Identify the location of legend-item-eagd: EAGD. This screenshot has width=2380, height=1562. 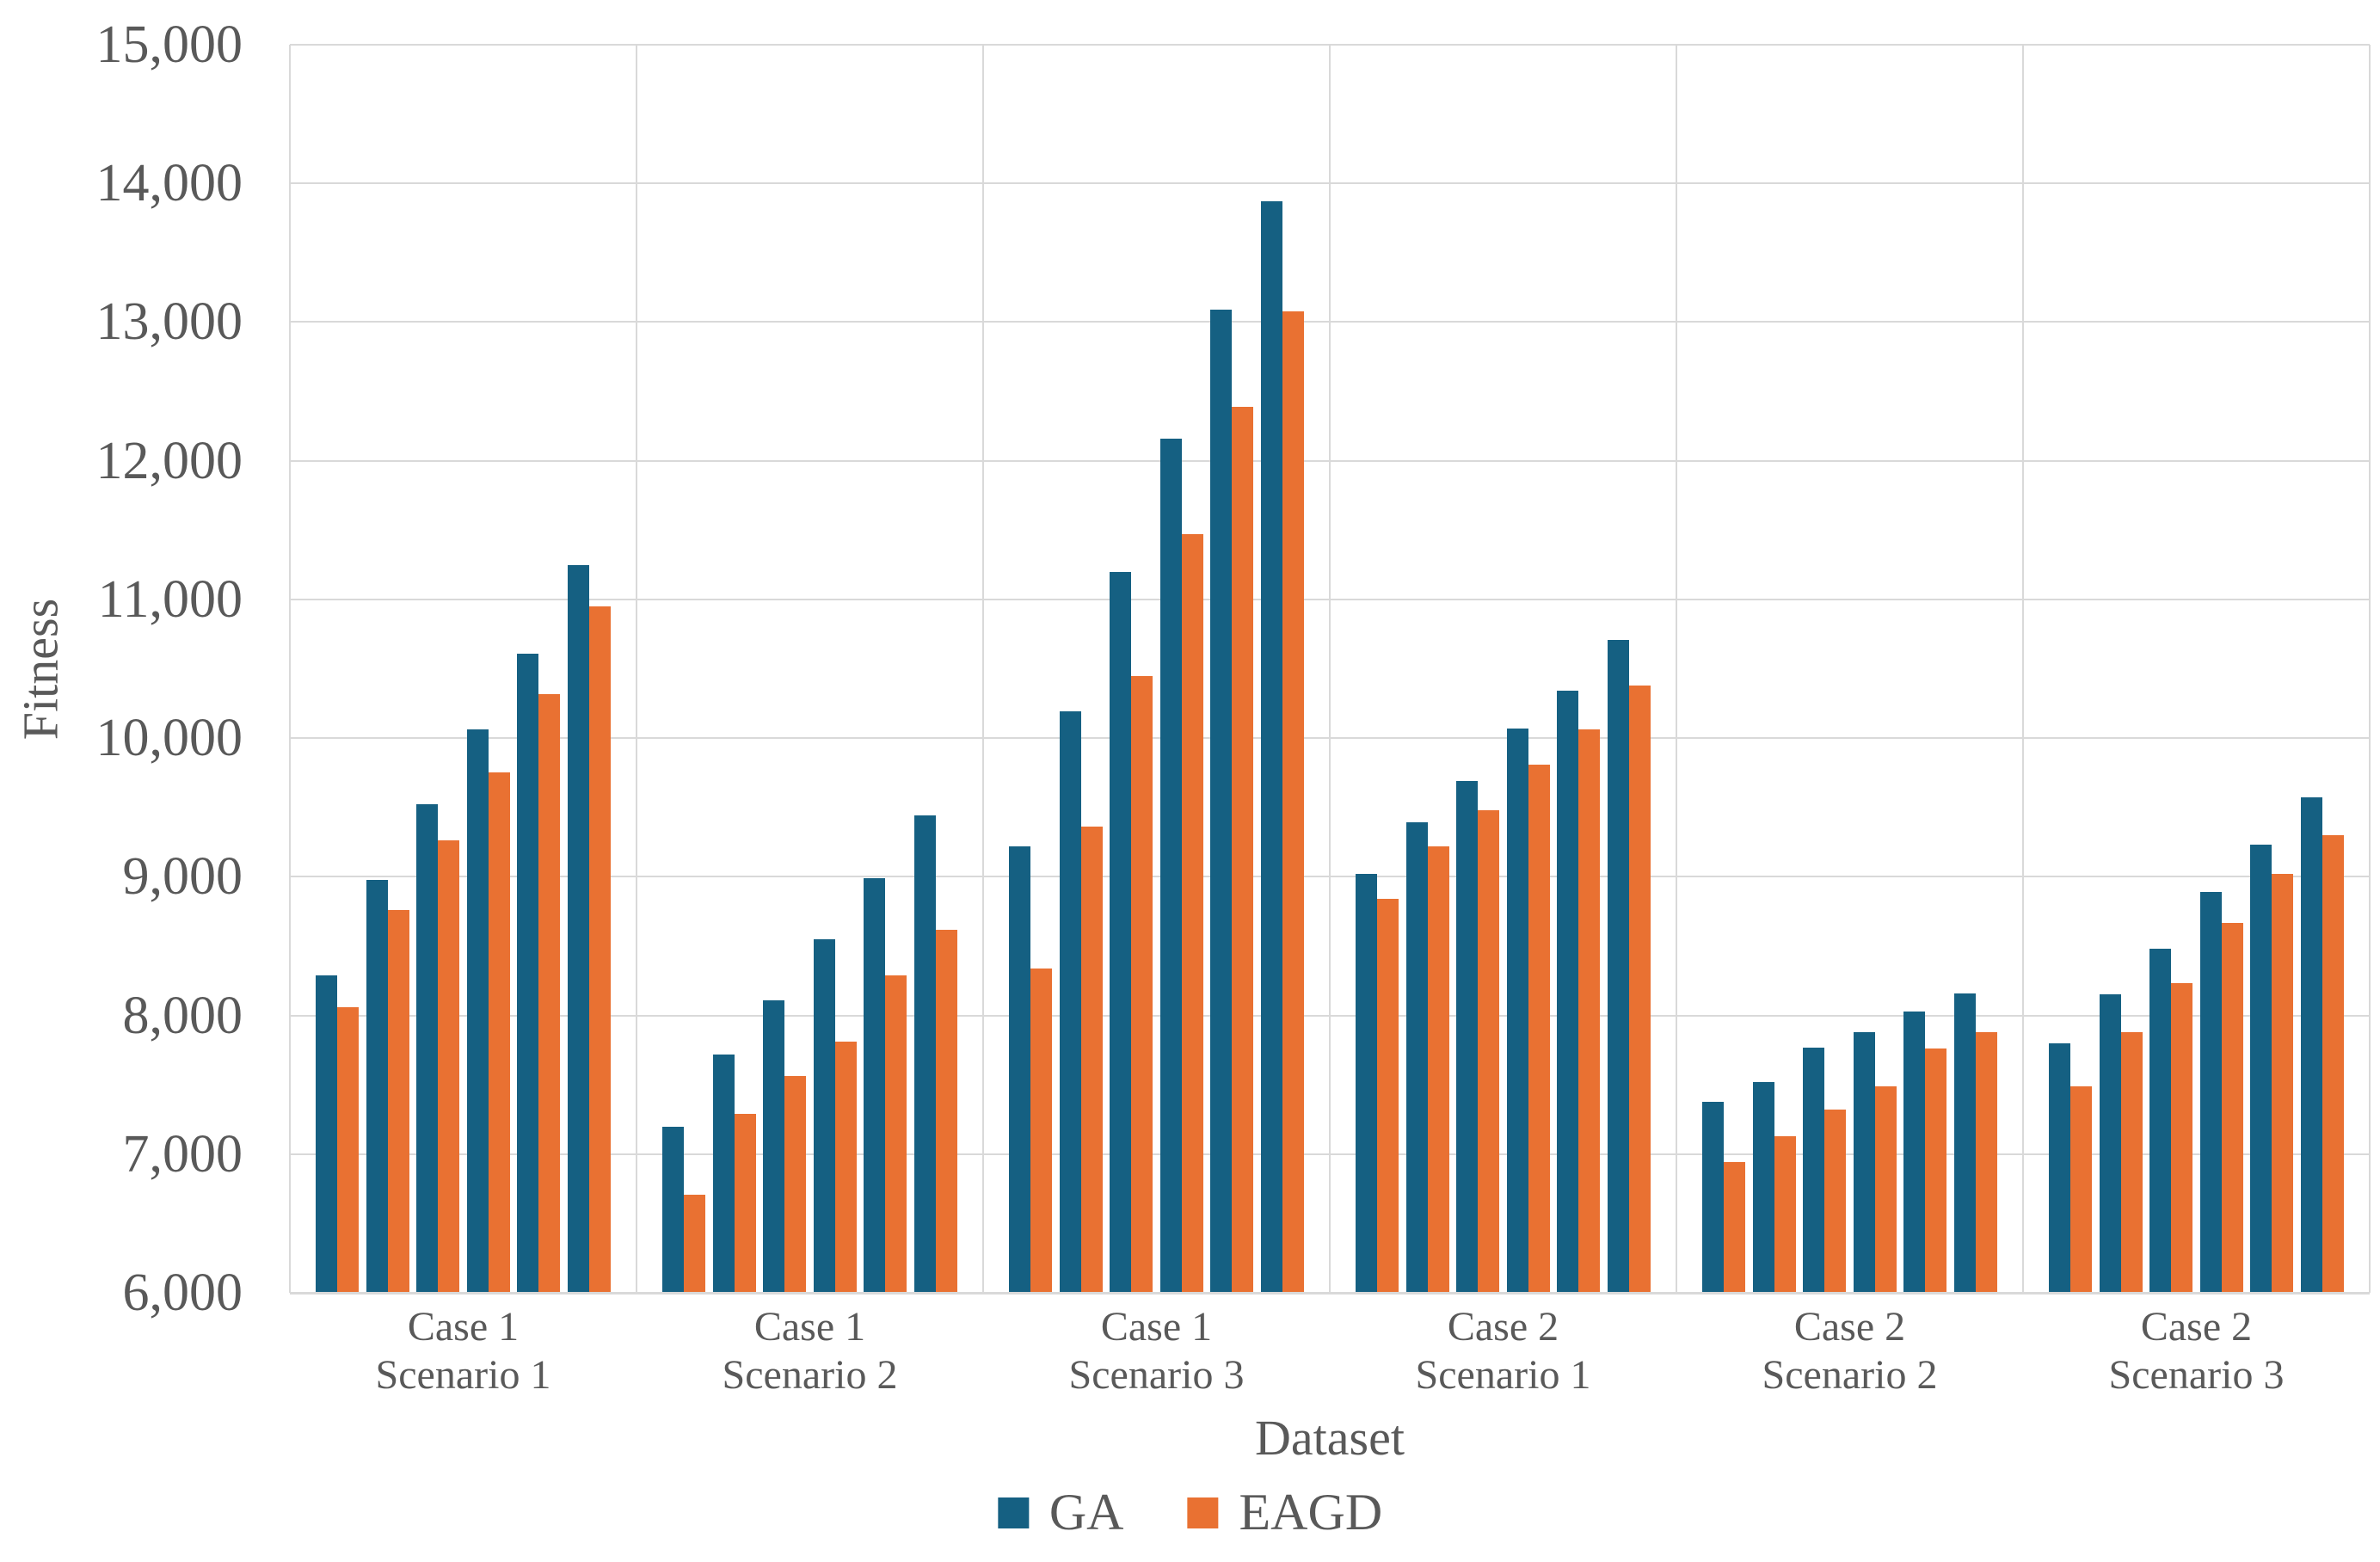
(1285, 1512).